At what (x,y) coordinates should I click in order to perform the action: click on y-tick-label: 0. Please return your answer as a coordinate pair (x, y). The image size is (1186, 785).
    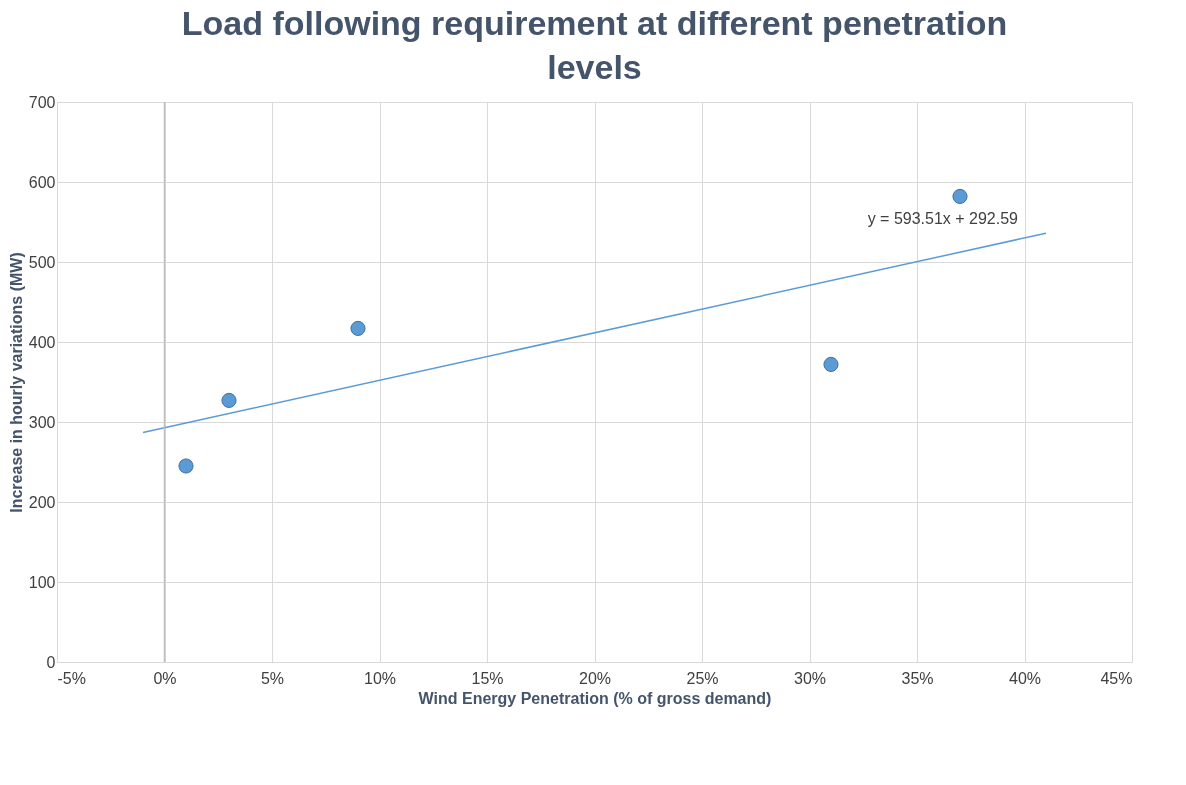
    Looking at the image, I should click on (51, 662).